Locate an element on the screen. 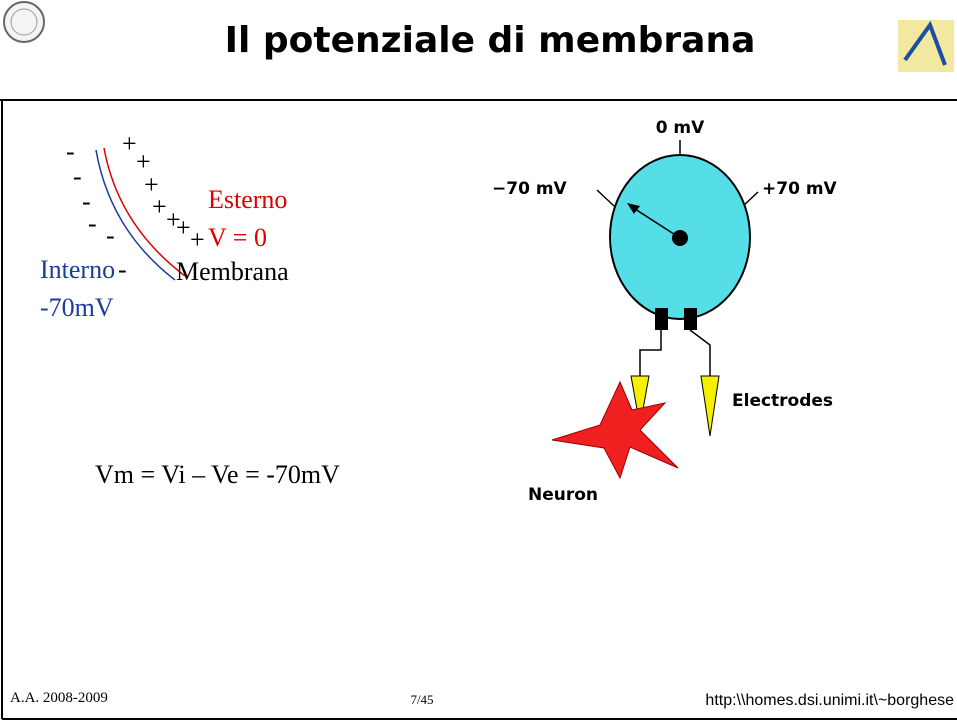 The image size is (957, 721). meter-positive-label: +70 mV is located at coordinates (800, 189).